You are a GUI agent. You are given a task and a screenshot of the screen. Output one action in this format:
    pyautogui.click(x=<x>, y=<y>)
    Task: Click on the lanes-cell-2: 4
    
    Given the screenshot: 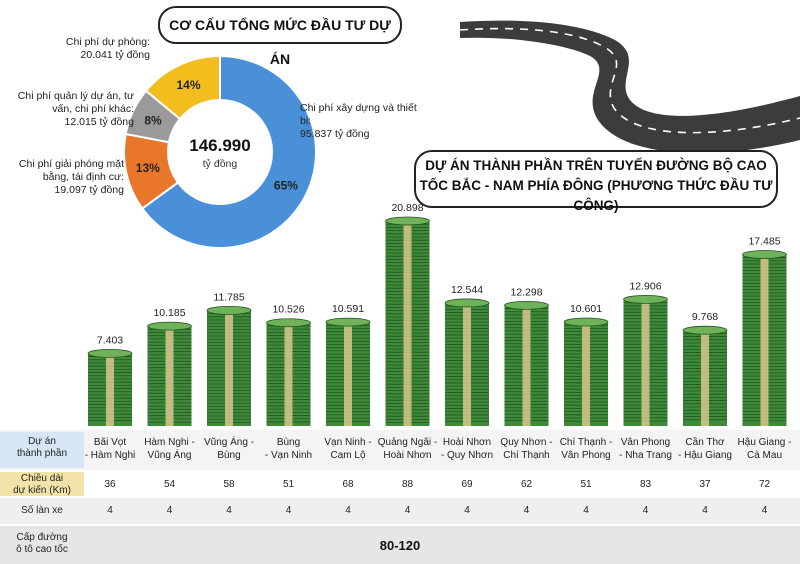 What is the action you would take?
    pyautogui.click(x=229, y=510)
    